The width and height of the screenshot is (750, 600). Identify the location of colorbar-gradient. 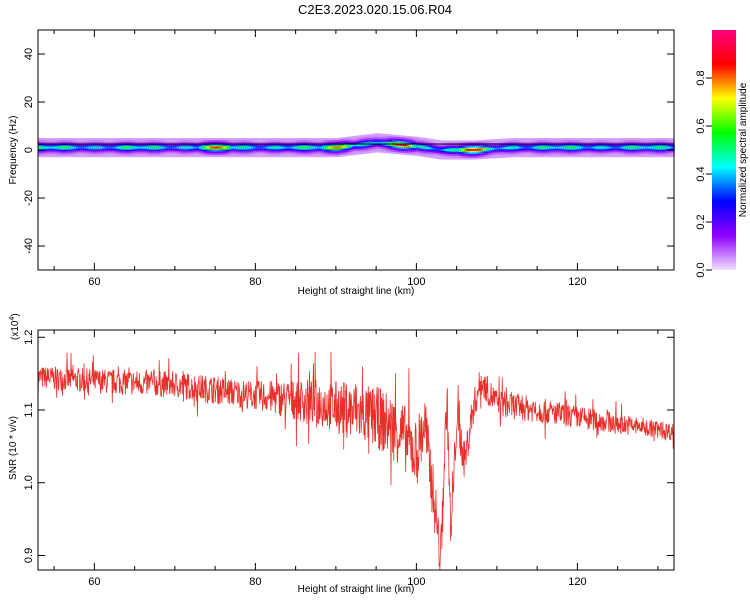
(724, 150).